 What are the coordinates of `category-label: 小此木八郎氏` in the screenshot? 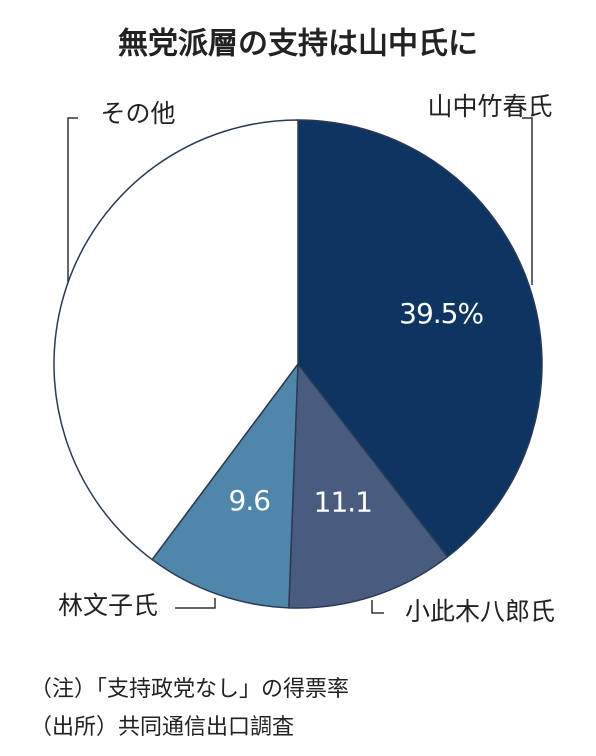 It's located at (480, 611).